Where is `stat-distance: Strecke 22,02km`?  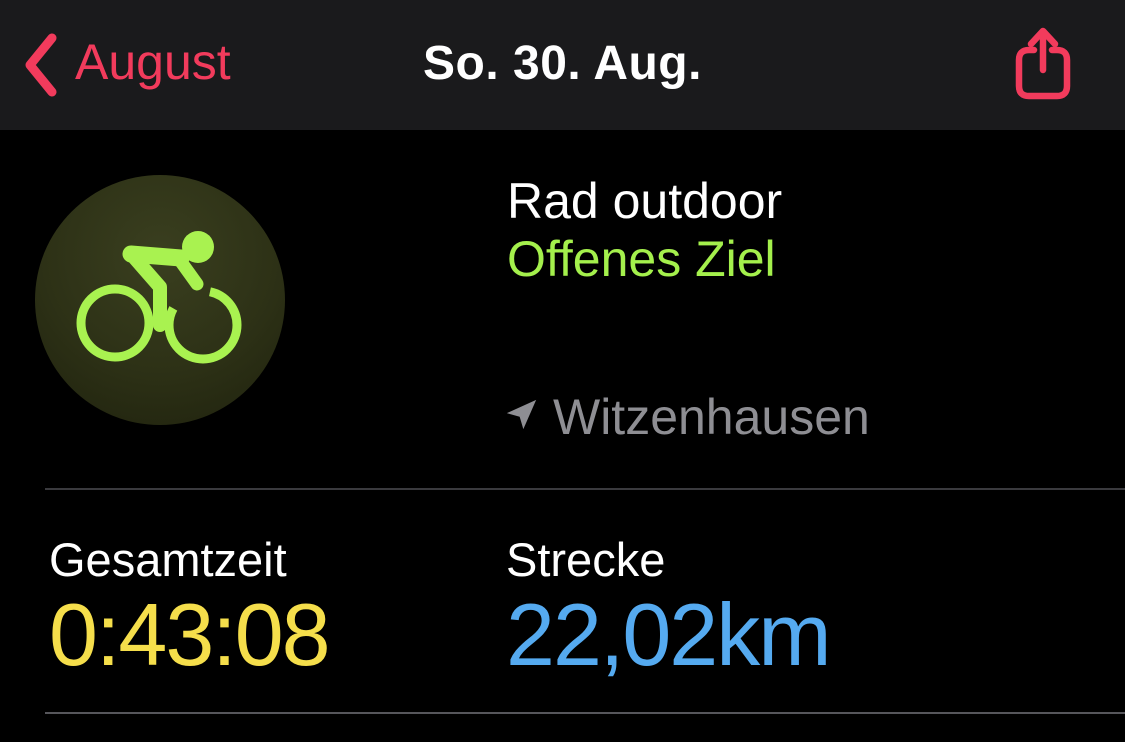
stat-distance: Strecke 22,02km is located at coordinates (669, 608).